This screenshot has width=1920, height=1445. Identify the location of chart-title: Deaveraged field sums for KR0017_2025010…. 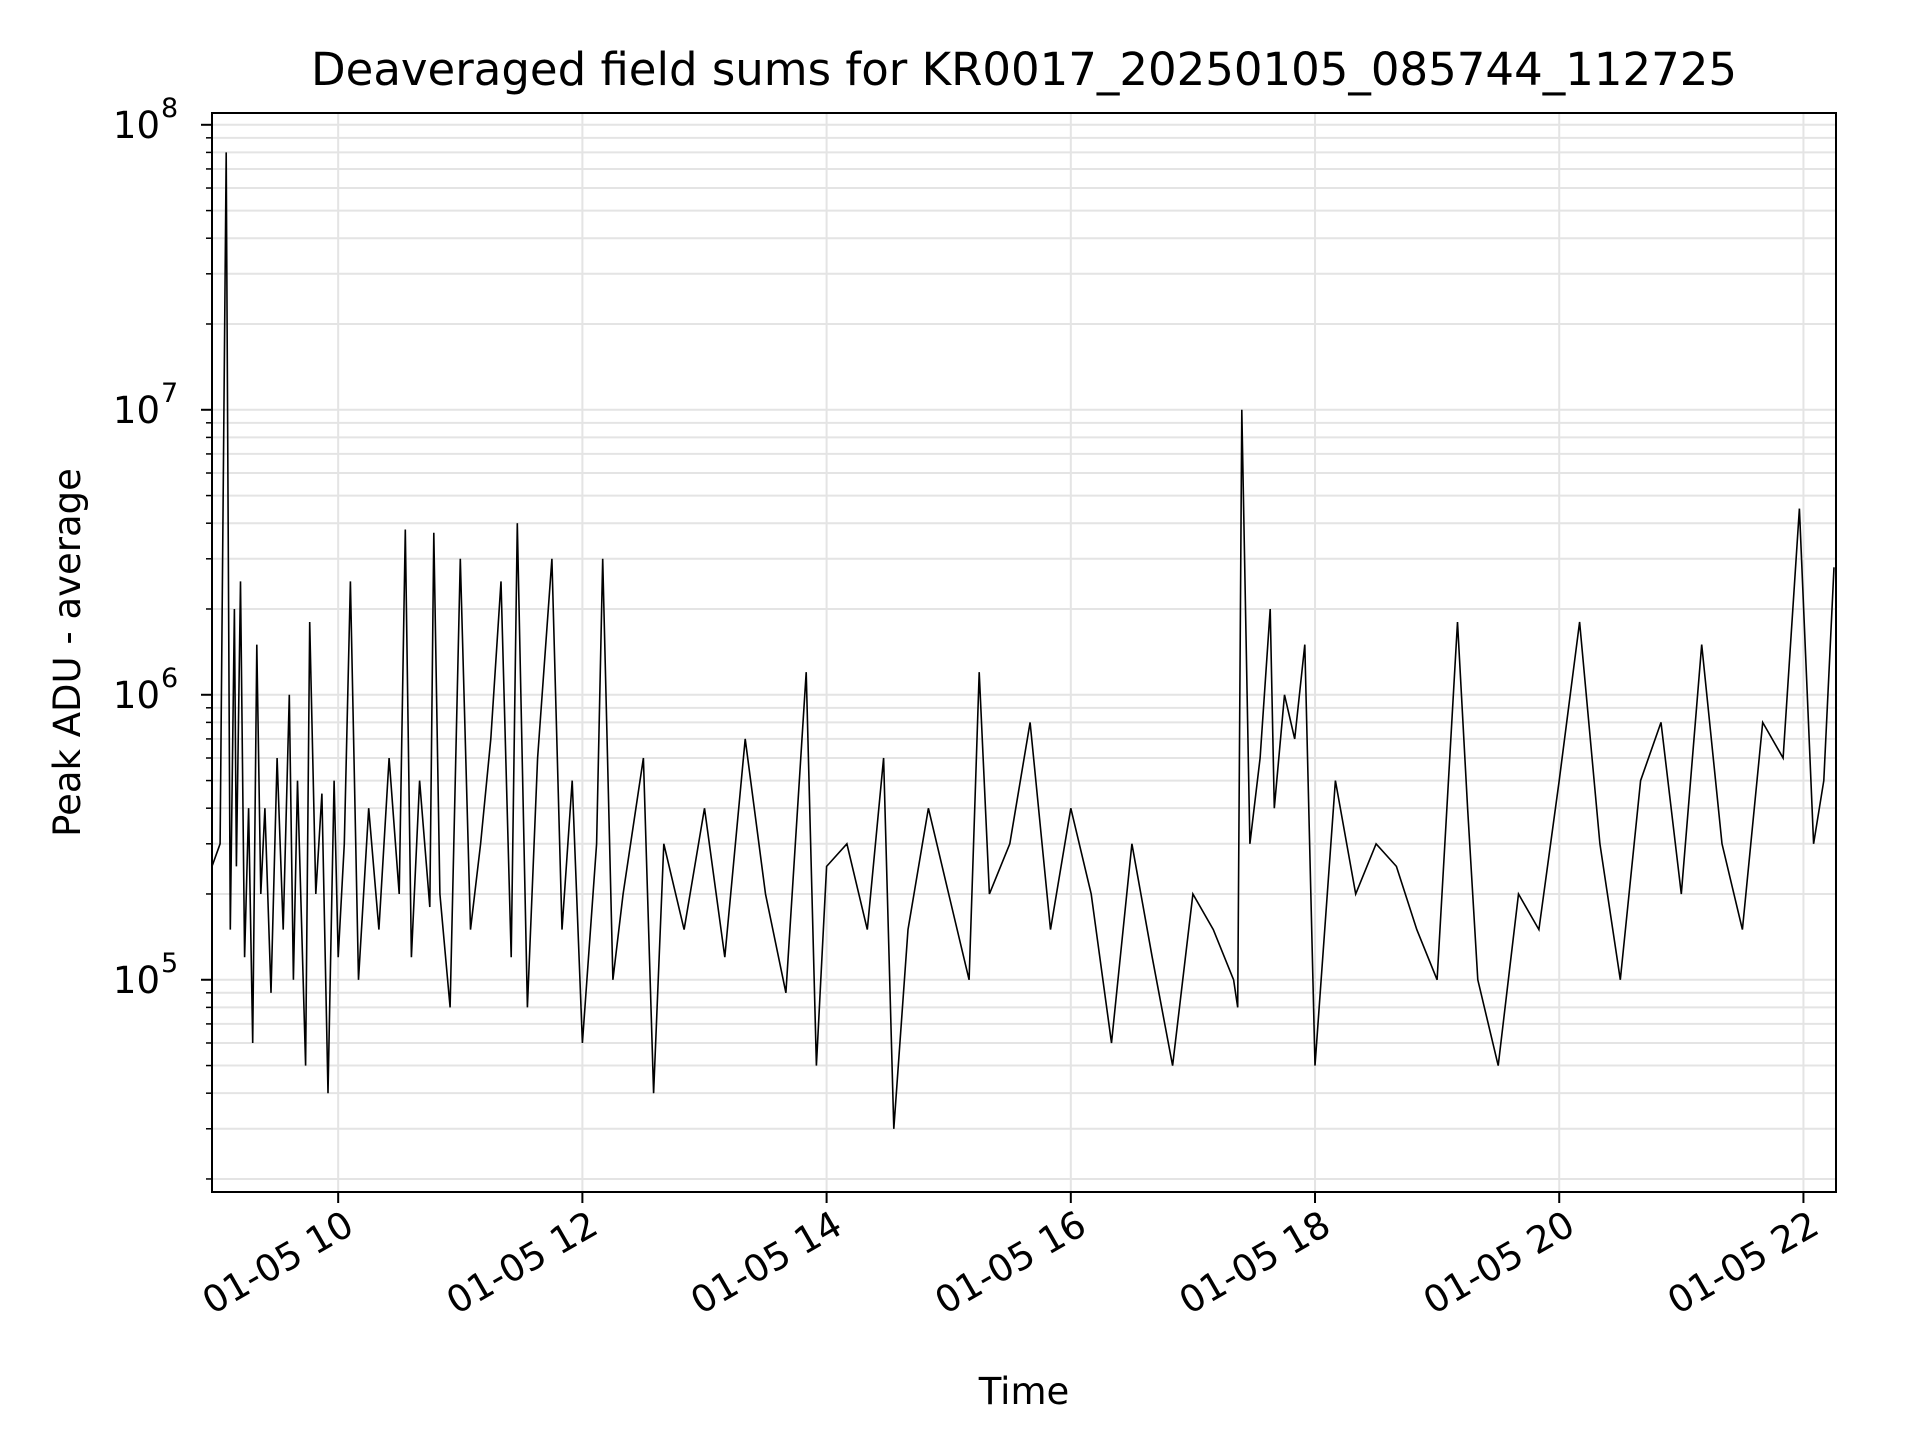
(1024, 69).